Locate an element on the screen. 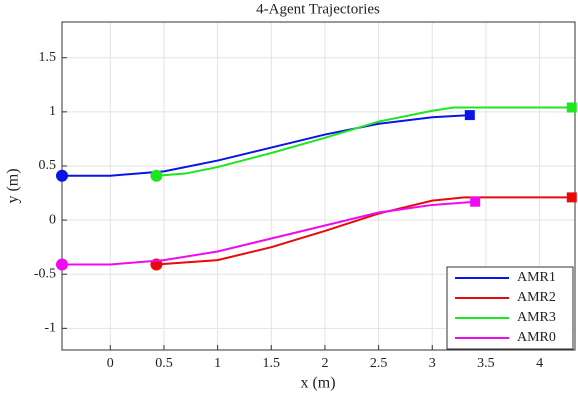 Image resolution: width=578 pixels, height=400 pixels. y-tick-label: 0.5 is located at coordinates (48, 165).